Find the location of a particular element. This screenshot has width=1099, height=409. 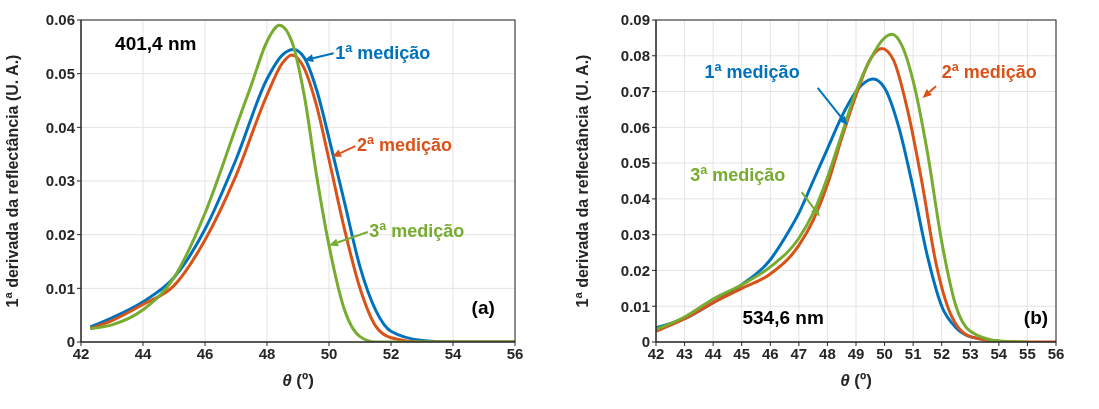

x-tick-label: 51 is located at coordinates (913, 353).